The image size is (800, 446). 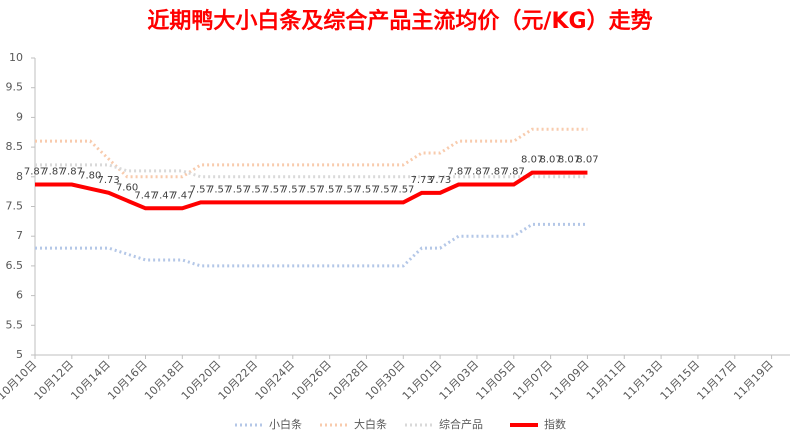 I want to click on y-tick-label: 9.5, so click(x=15, y=87).